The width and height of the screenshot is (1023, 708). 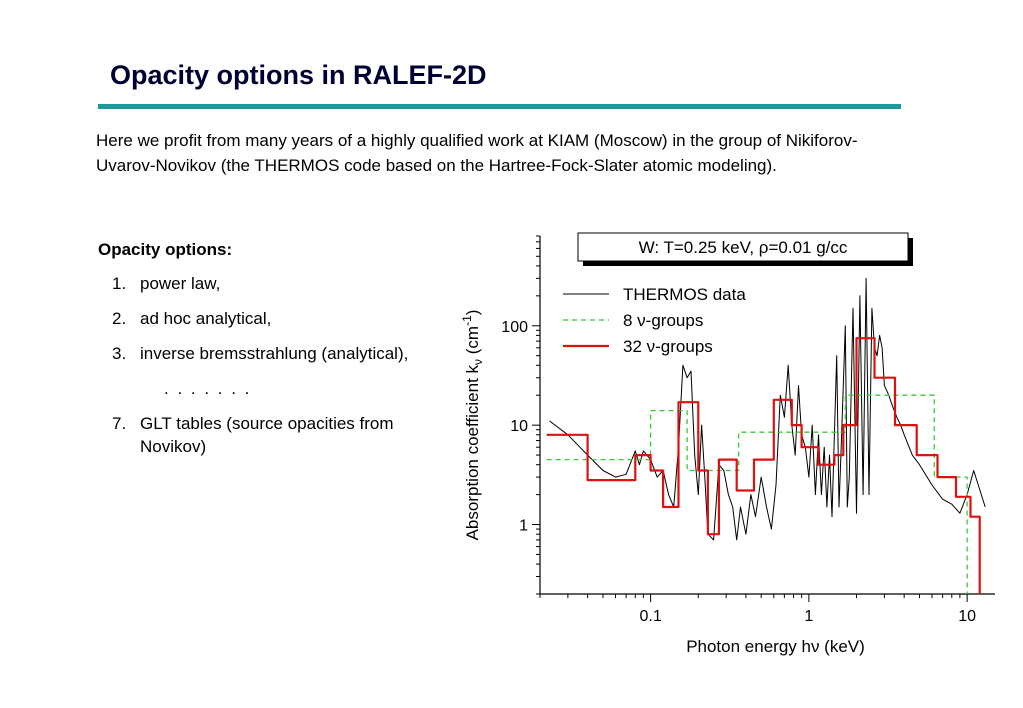 I want to click on x-axis-title: Photon energy hν (keV), so click(x=775, y=646).